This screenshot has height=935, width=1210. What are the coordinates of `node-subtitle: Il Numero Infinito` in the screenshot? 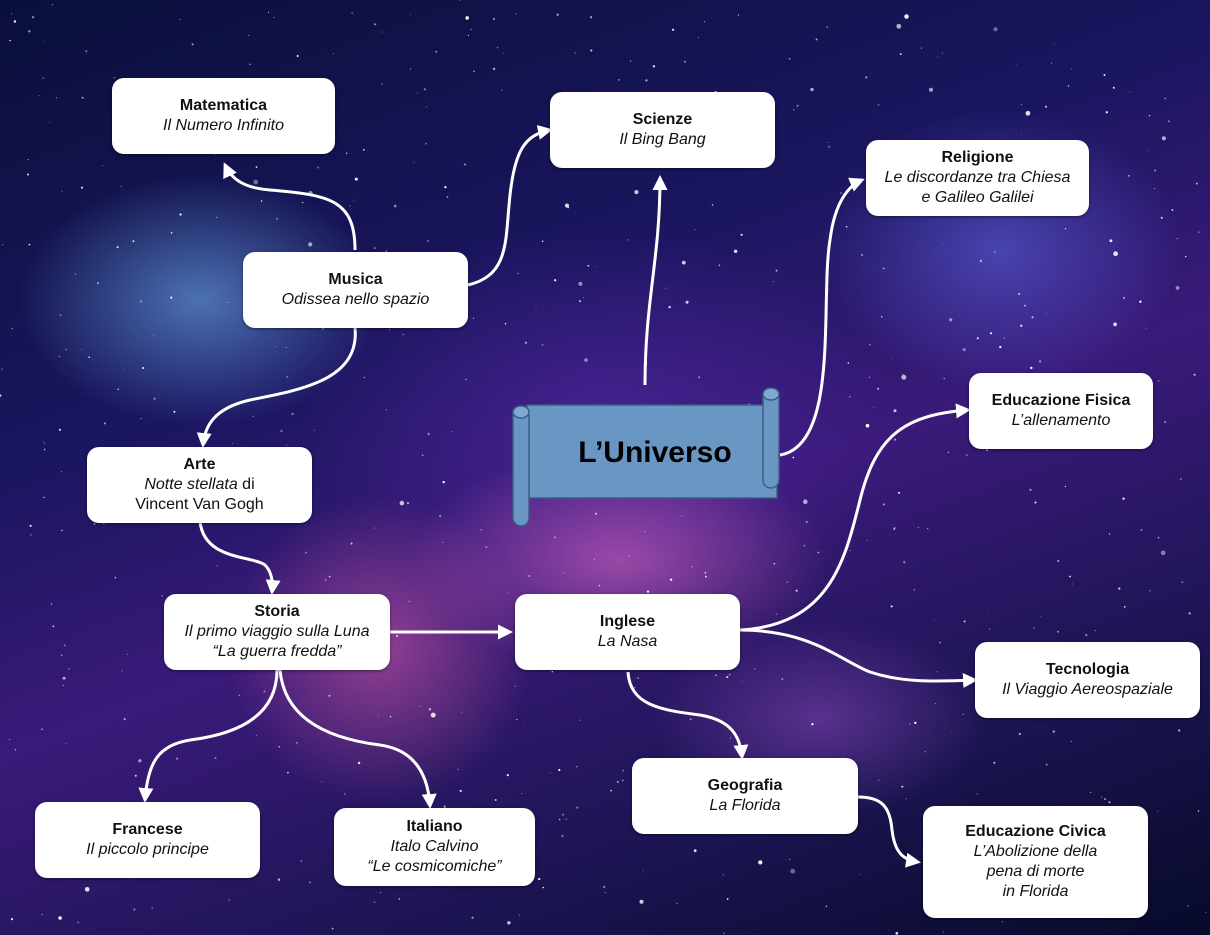 It's located at (223, 125).